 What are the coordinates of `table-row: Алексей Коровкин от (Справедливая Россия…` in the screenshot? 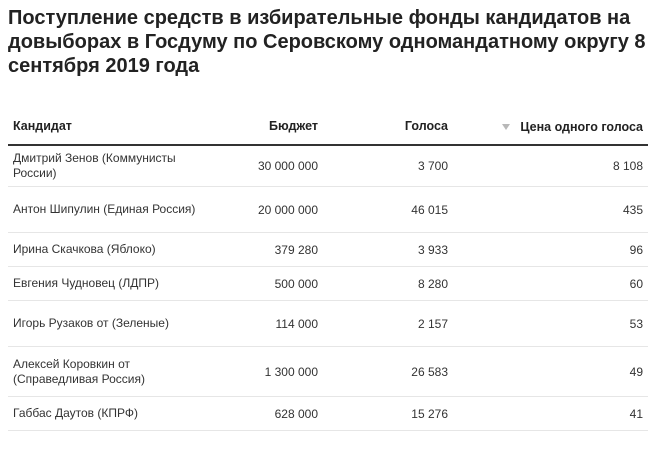 It's located at (328, 372).